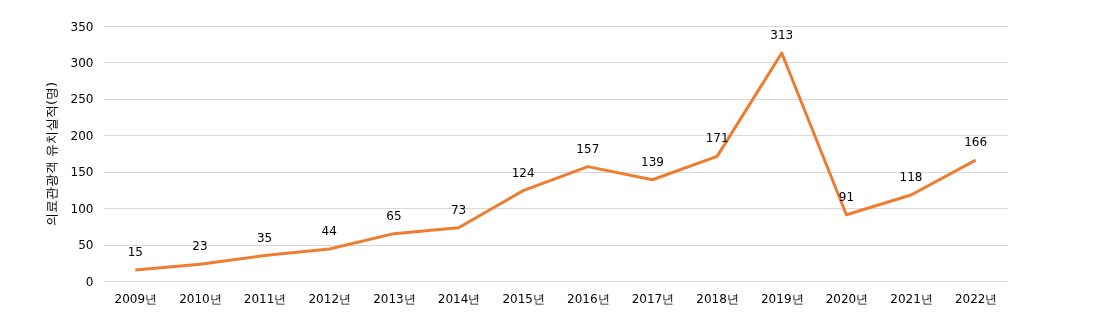 This screenshot has width=1103, height=328. What do you see at coordinates (136, 298) in the screenshot?
I see `x-tick-label: 2009년` at bounding box center [136, 298].